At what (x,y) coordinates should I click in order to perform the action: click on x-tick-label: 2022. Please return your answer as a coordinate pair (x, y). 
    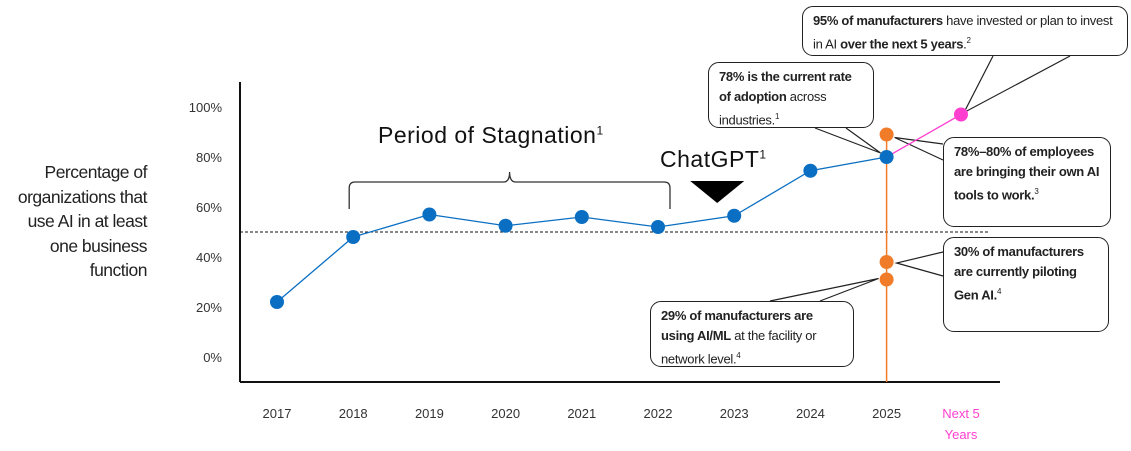
    Looking at the image, I should click on (658, 413).